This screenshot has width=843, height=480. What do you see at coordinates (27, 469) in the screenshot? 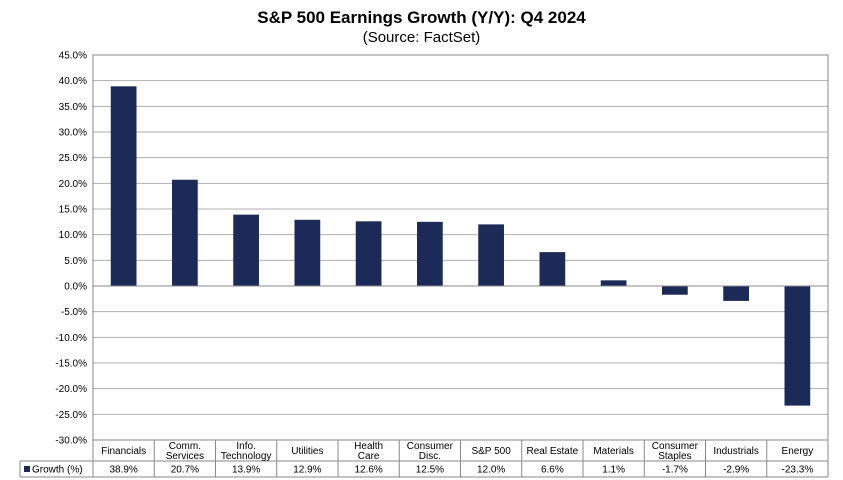
I see `legend-key` at bounding box center [27, 469].